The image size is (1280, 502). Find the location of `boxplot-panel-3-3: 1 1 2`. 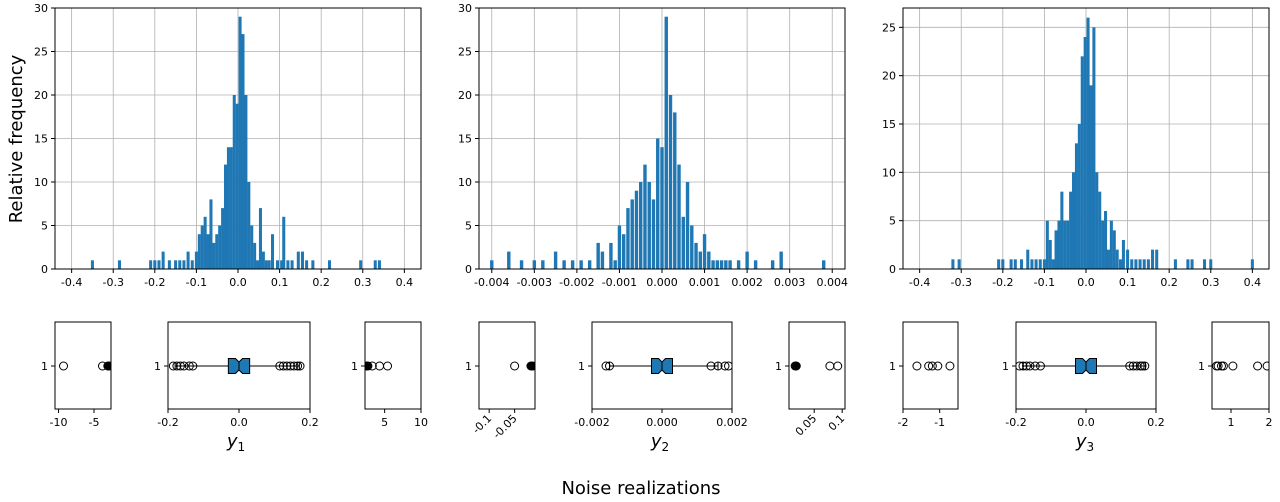

boxplot-panel-3-3: 1 1 2 is located at coordinates (1235, 375).